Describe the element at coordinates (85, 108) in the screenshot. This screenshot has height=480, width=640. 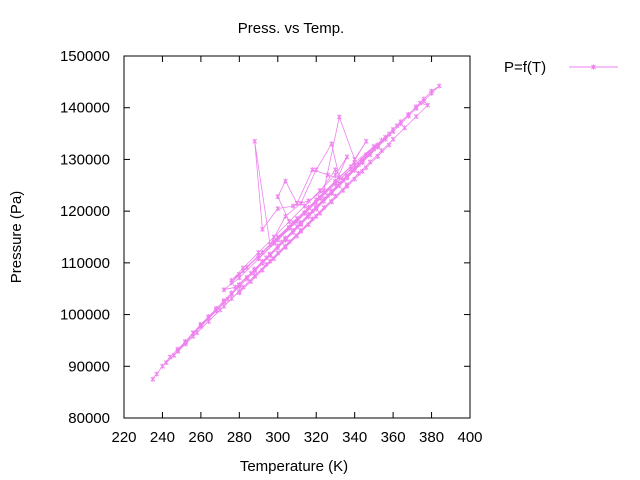
I see `y-tick-label: 140000` at that location.